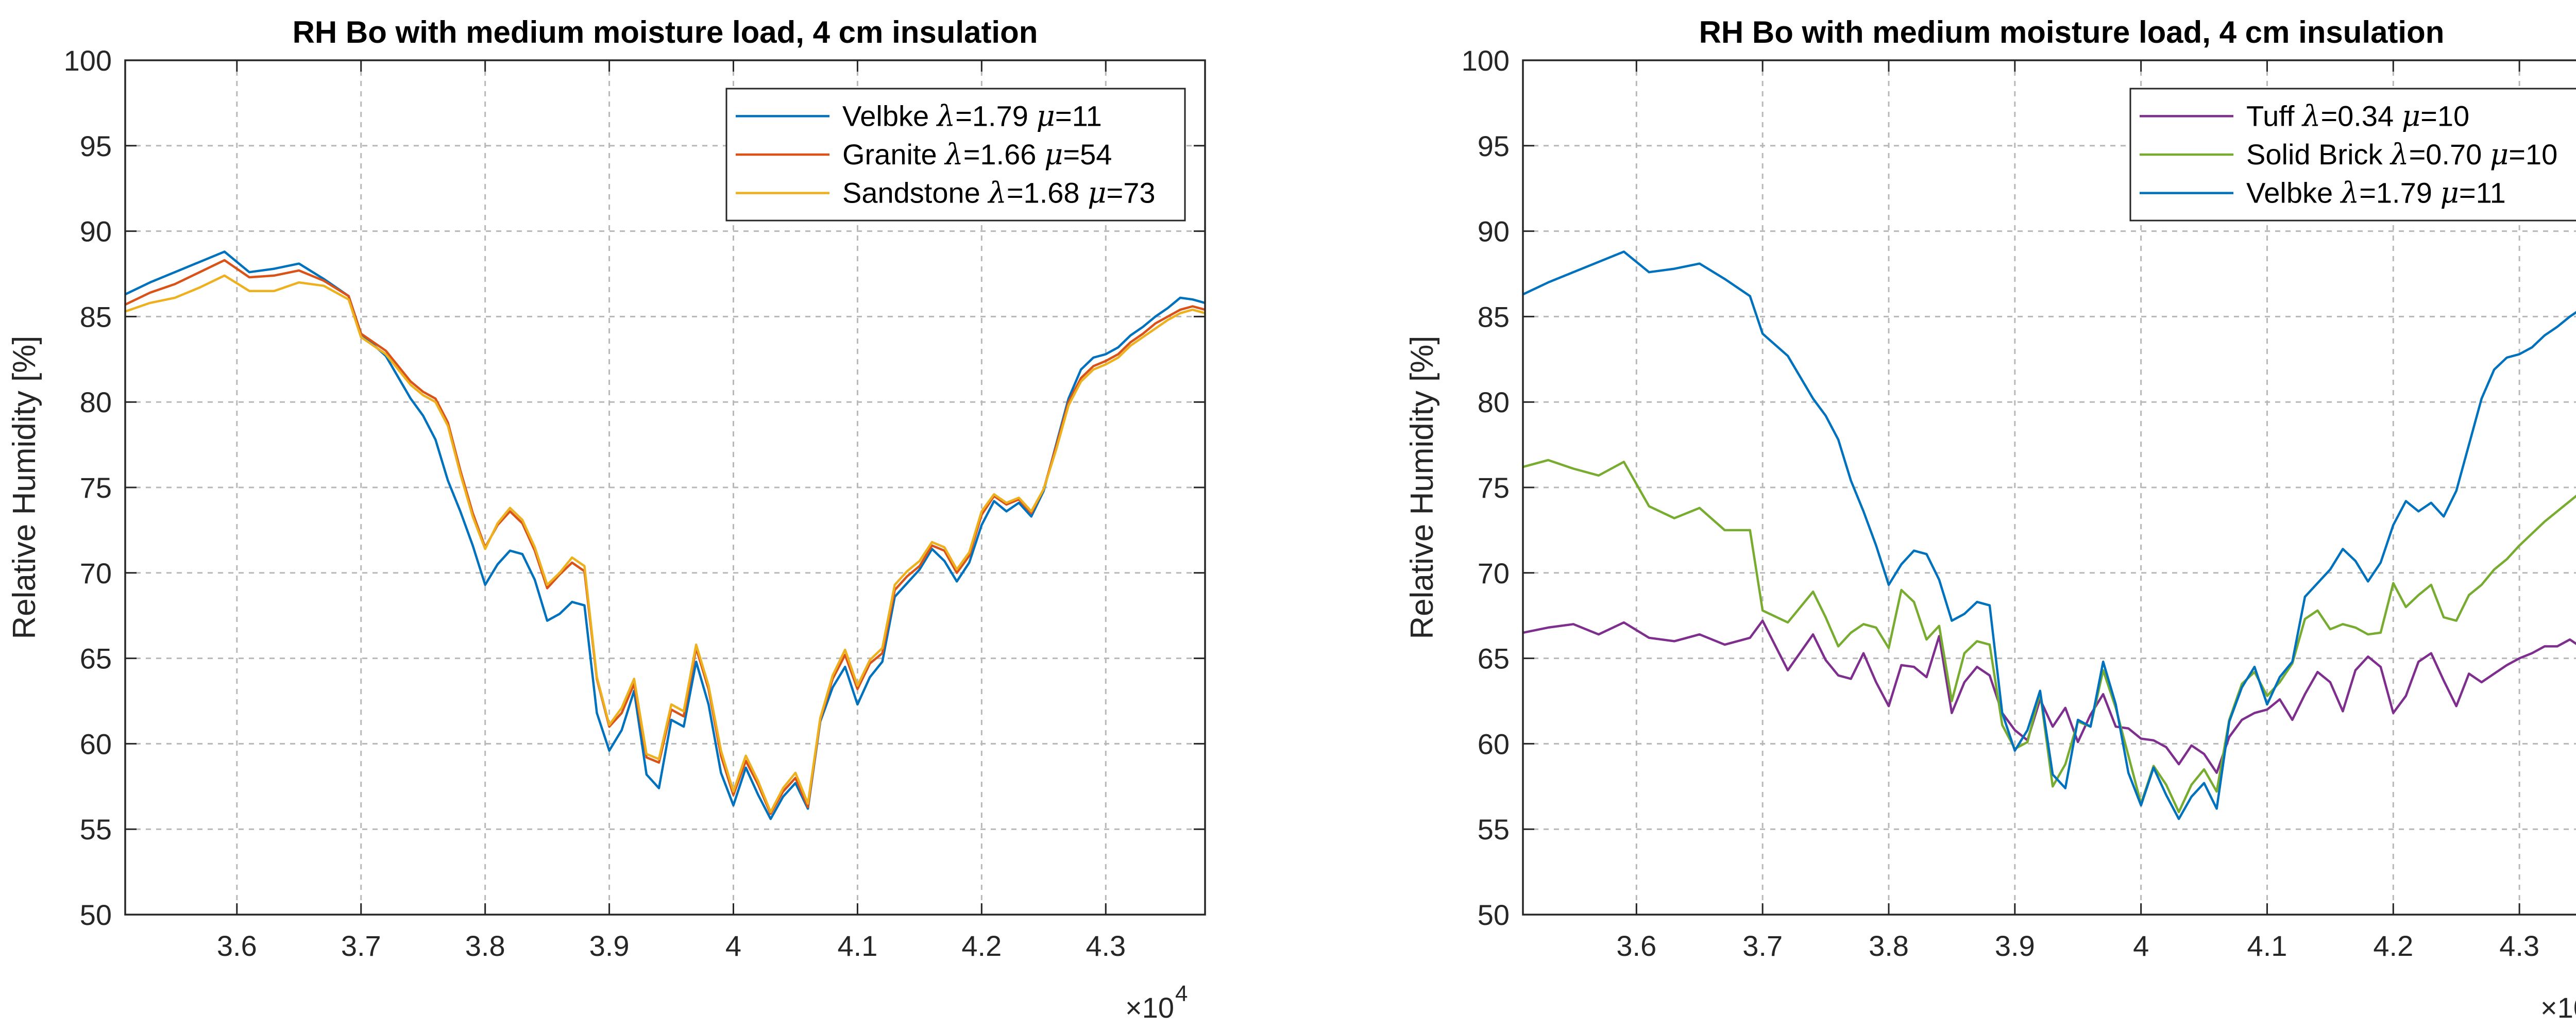 This screenshot has height=1029, width=2576. Describe the element at coordinates (1181, 993) in the screenshot. I see `x-exponent-power: 4` at that location.